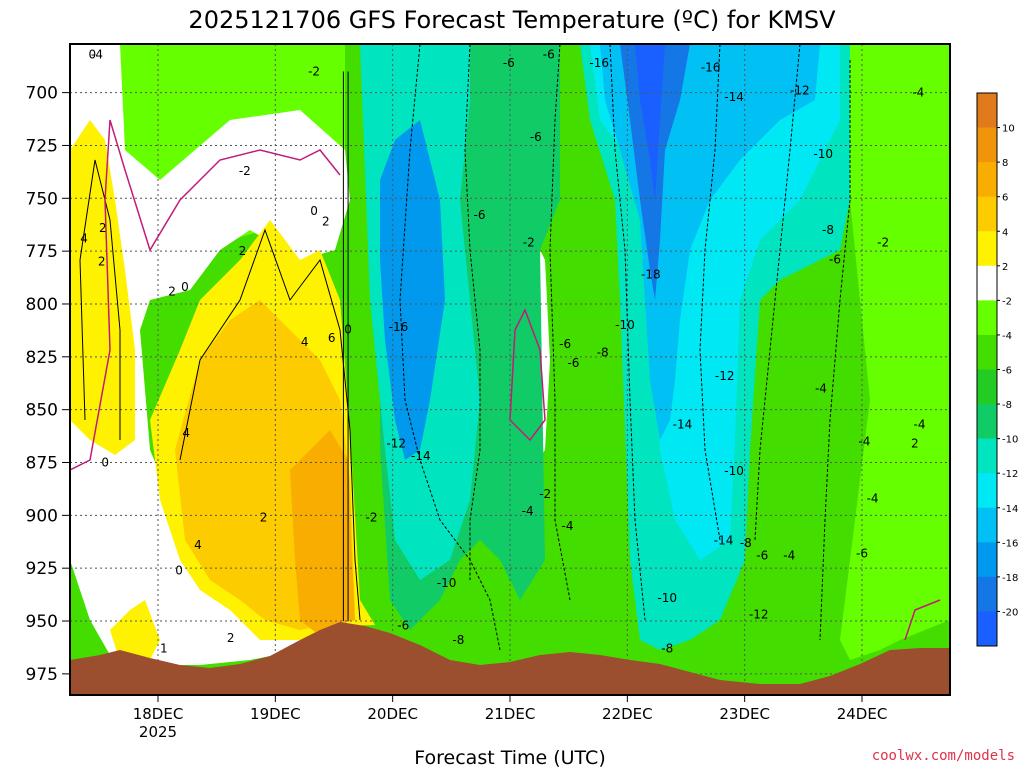  I want to click on y-tick-label: 750, so click(42, 199).